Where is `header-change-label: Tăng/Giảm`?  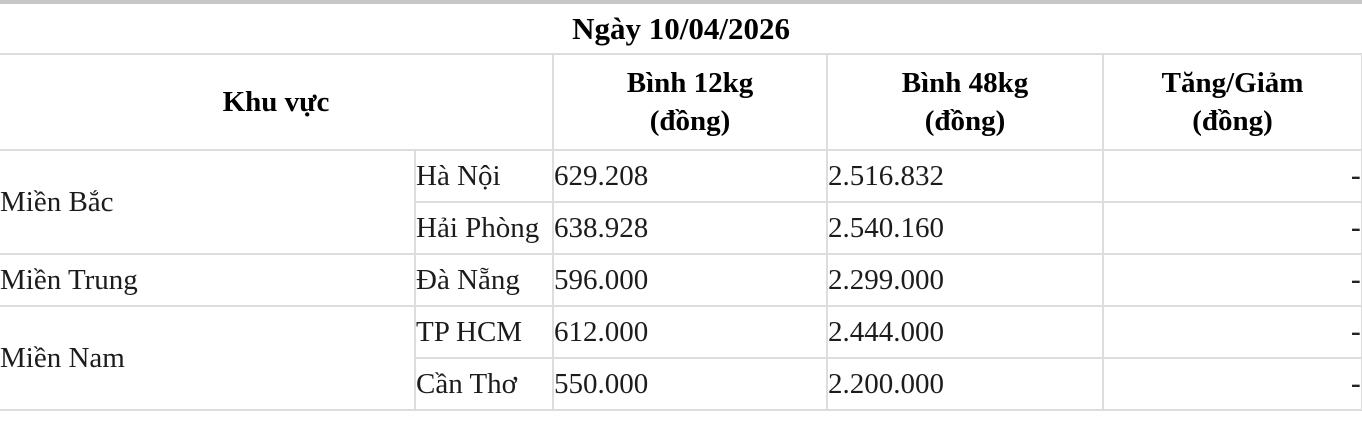 header-change-label: Tăng/Giảm is located at coordinates (1232, 82).